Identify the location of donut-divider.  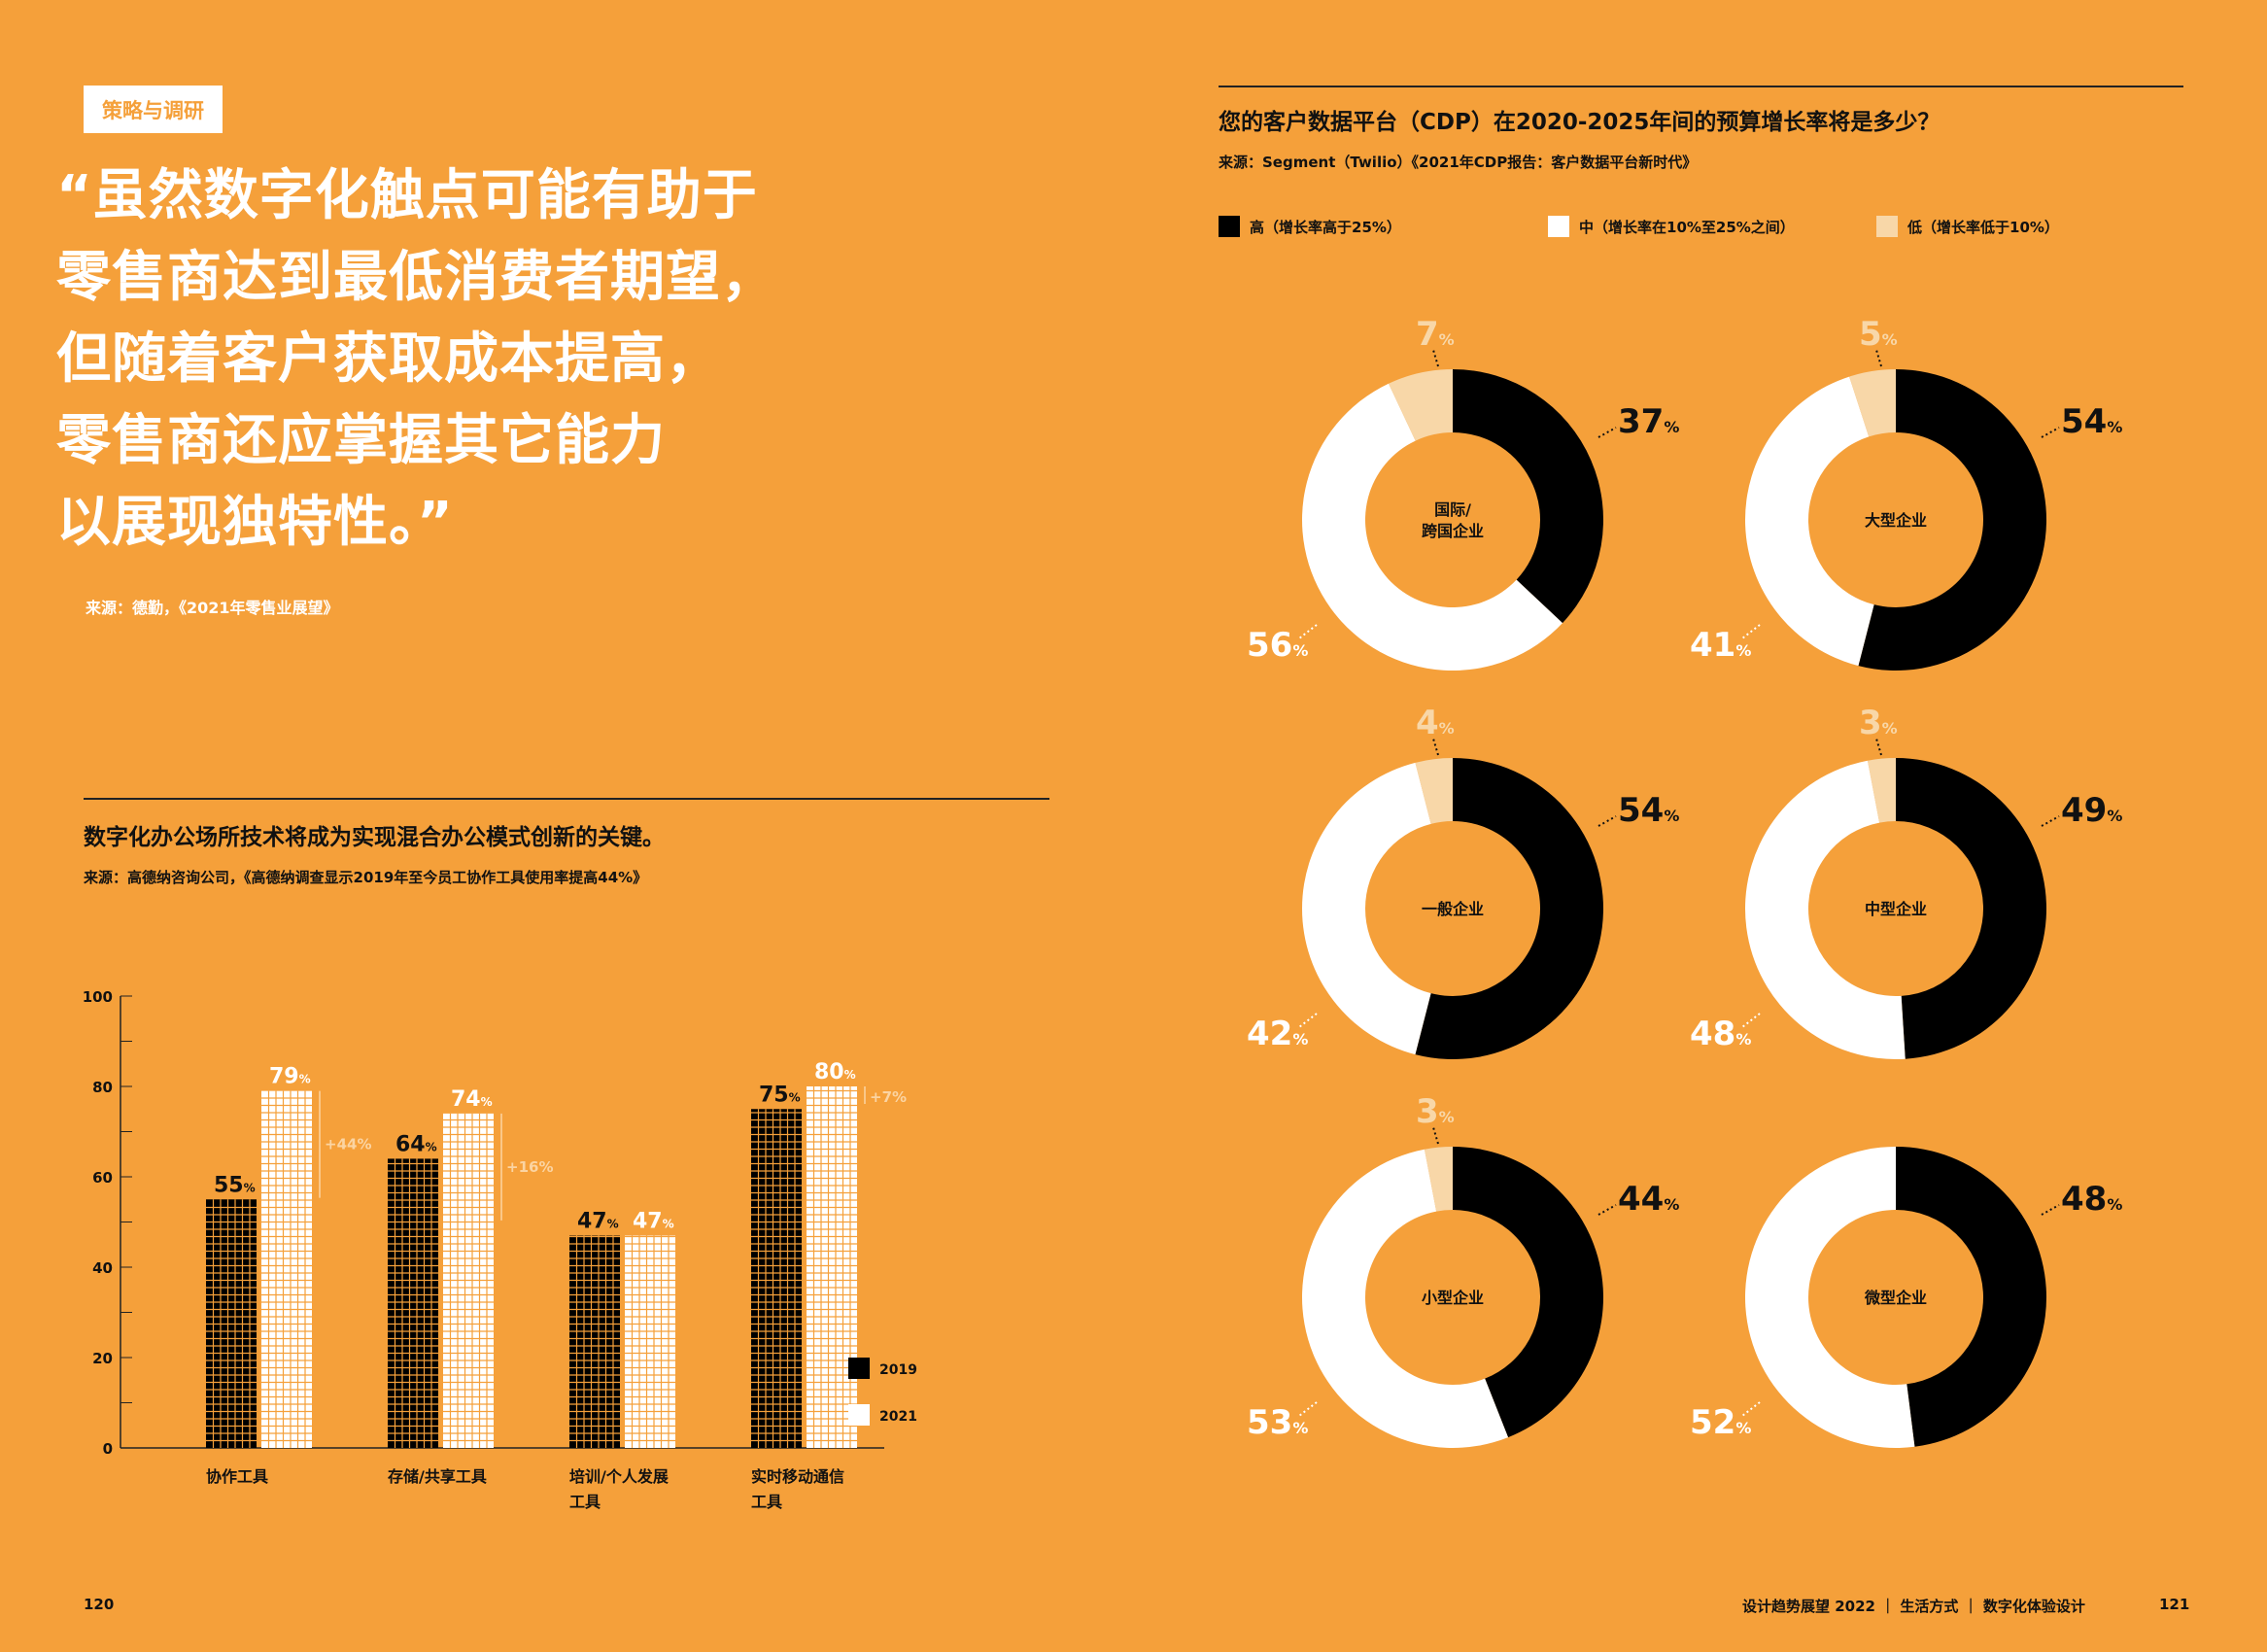
(1701, 87).